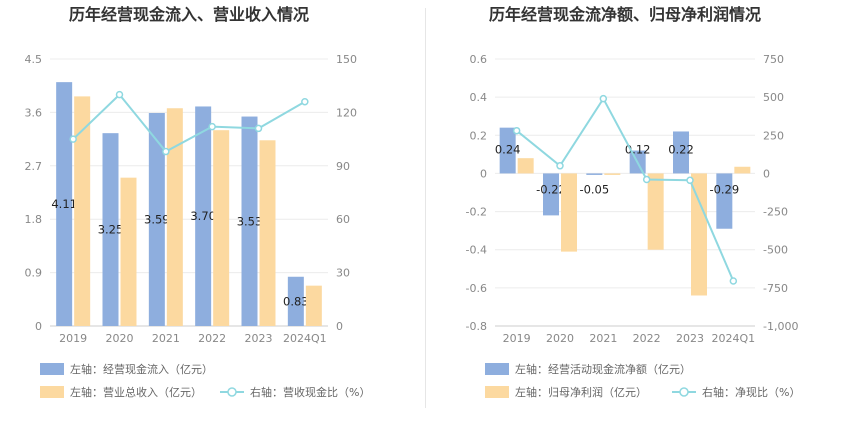 The height and width of the screenshot is (437, 850). What do you see at coordinates (594, 189) in the screenshot?
I see `data-label: -0.05` at bounding box center [594, 189].